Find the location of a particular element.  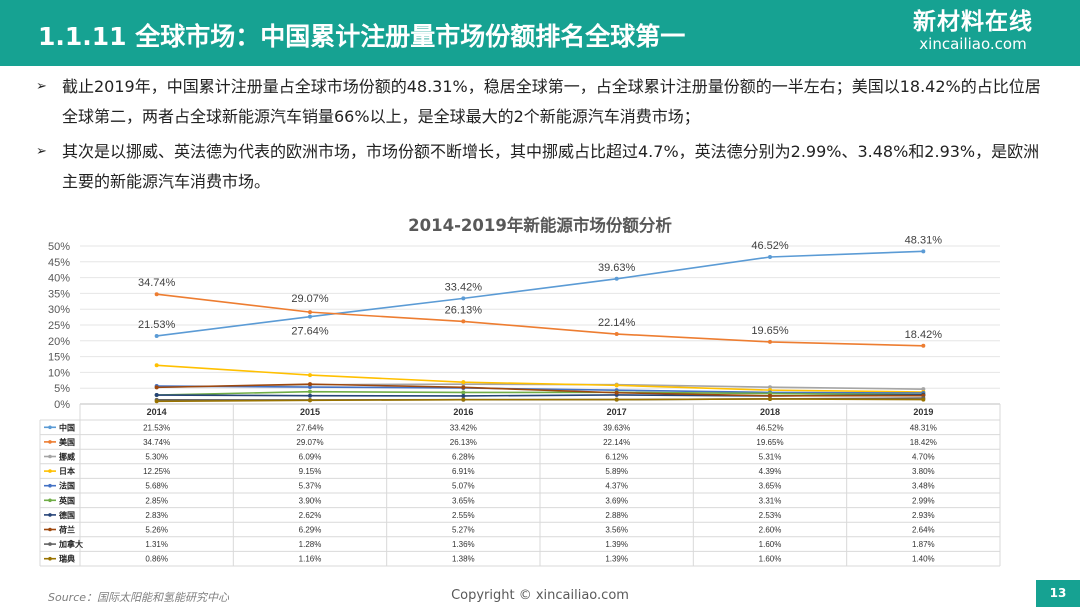

y-tick-label: 40% is located at coordinates (59, 279).